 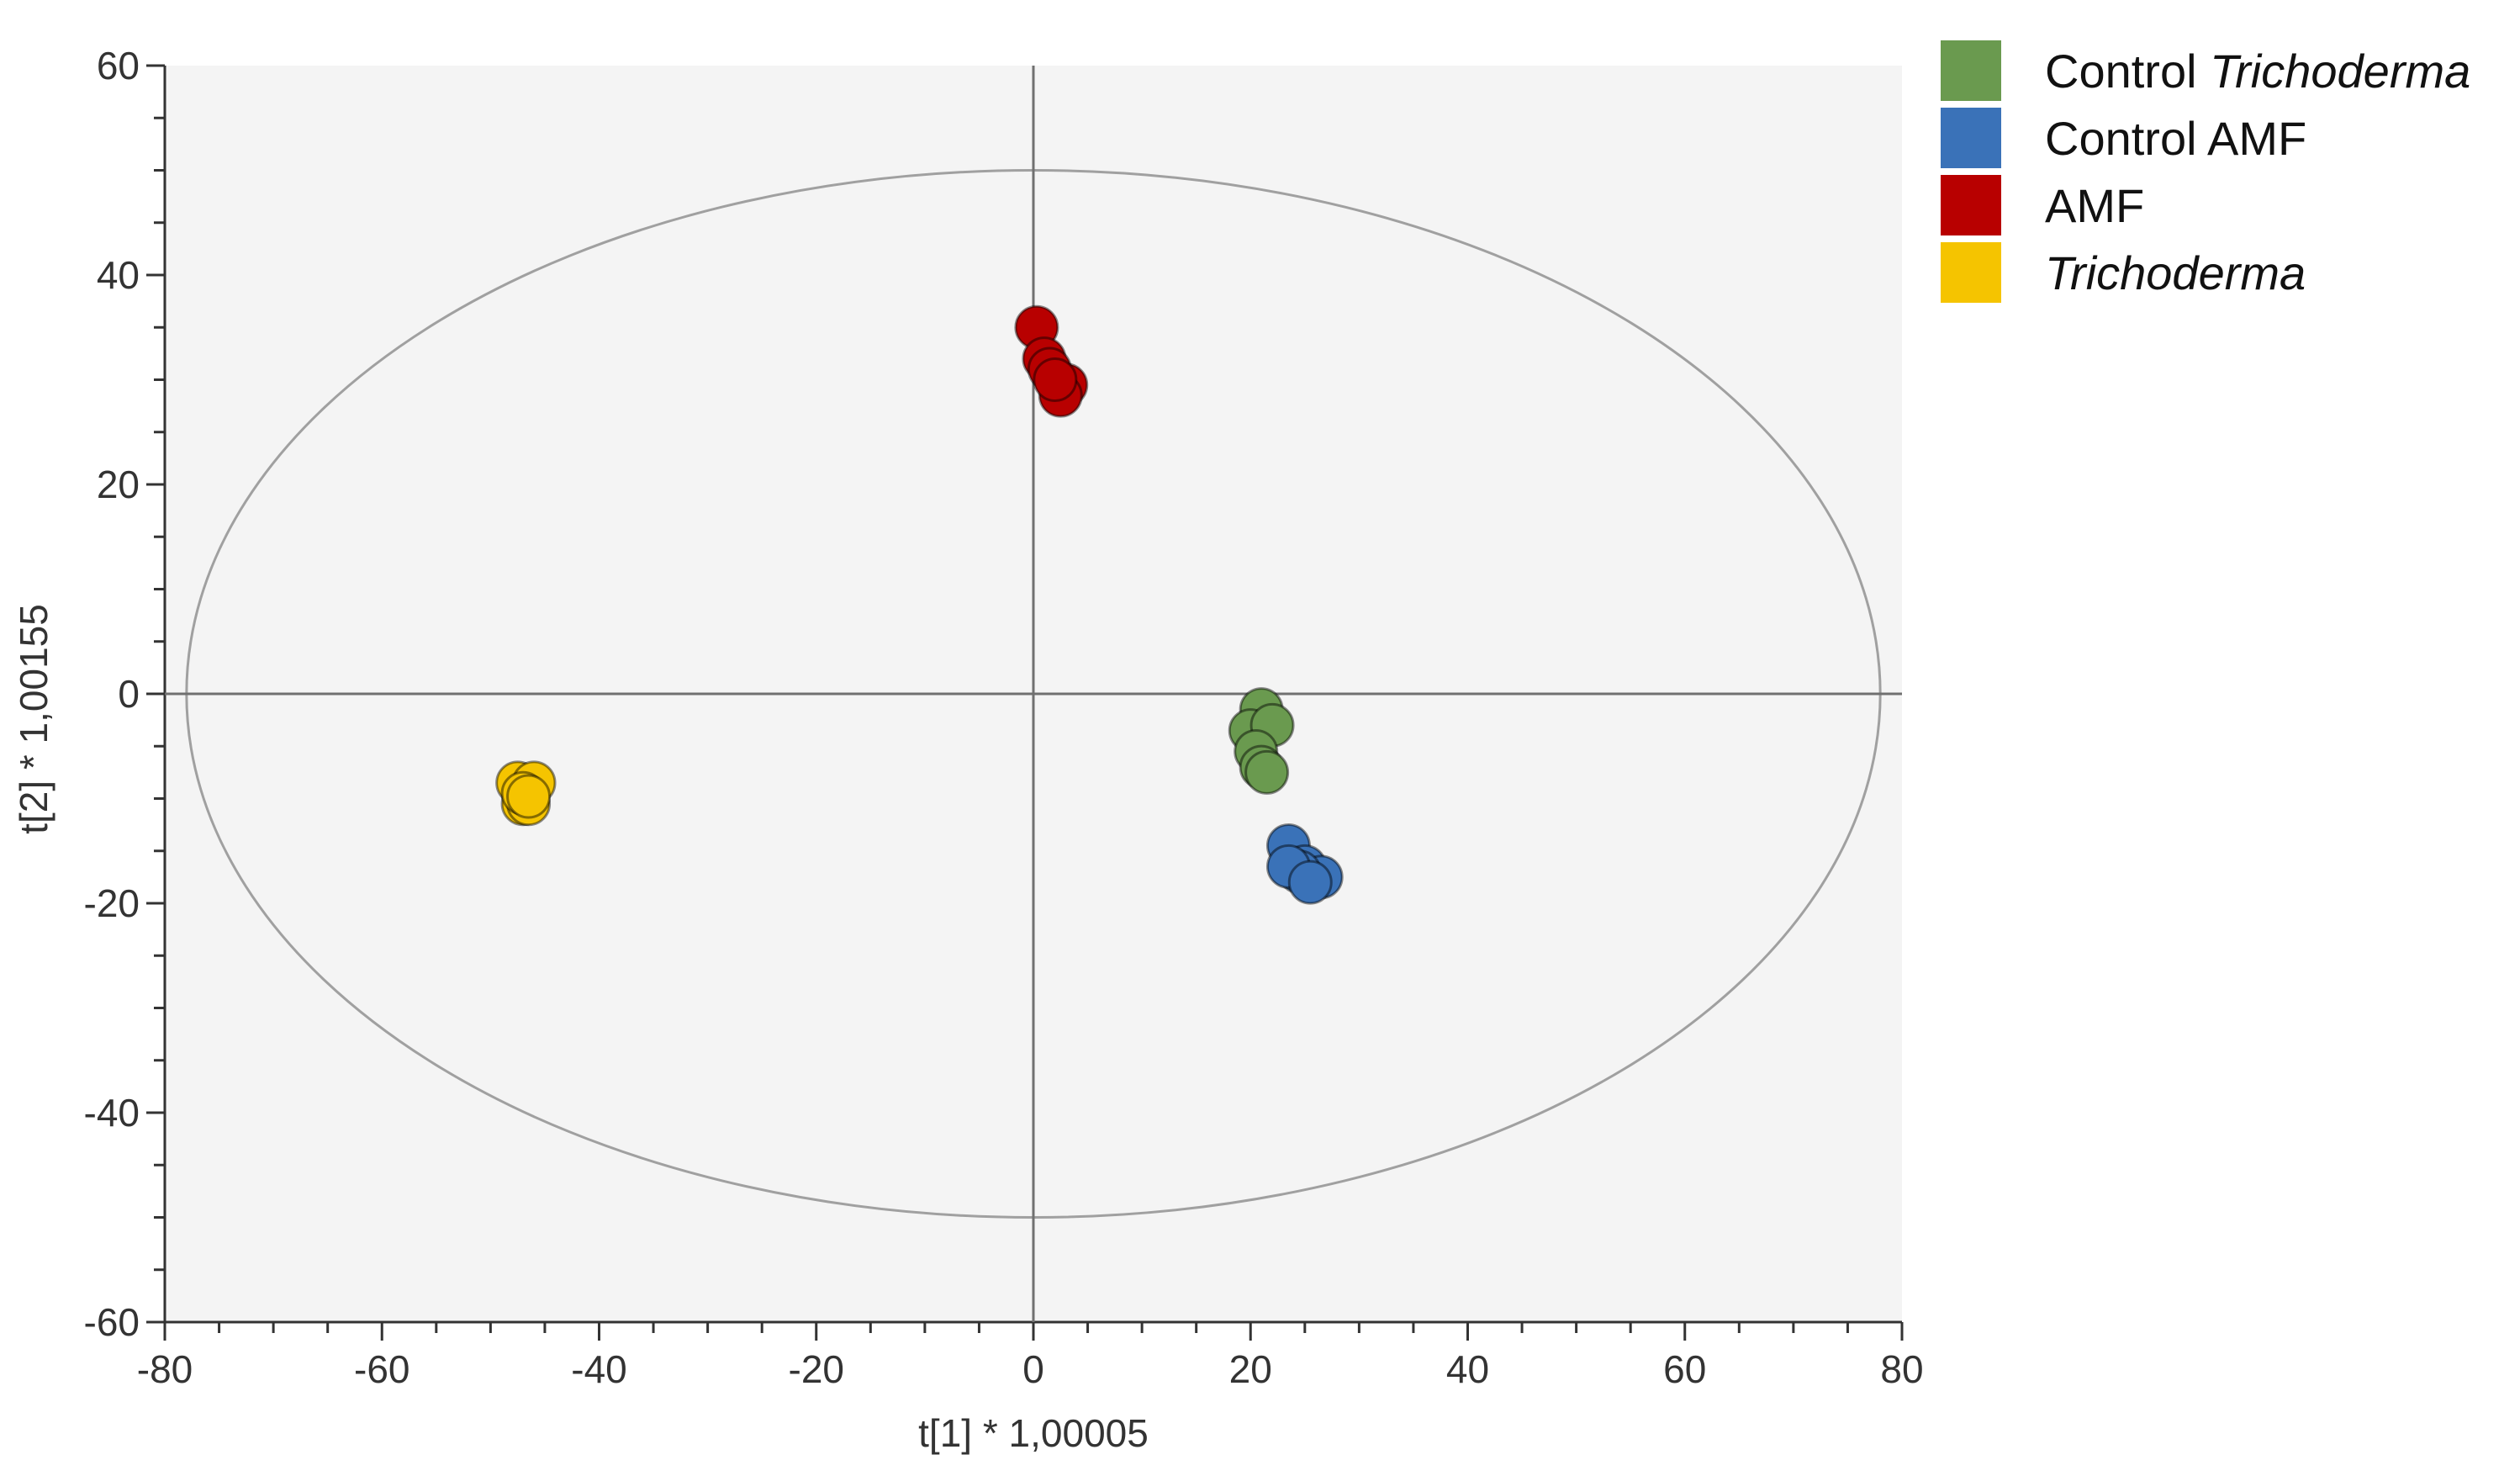 I want to click on y-tick-label: -60, so click(x=112, y=1322).